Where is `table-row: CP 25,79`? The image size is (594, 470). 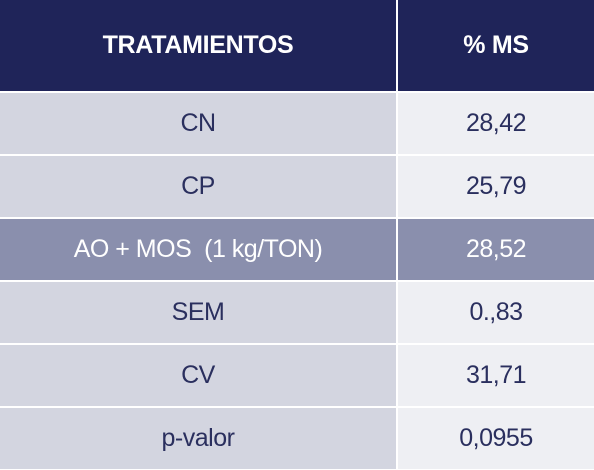 table-row: CP 25,79 is located at coordinates (297, 185).